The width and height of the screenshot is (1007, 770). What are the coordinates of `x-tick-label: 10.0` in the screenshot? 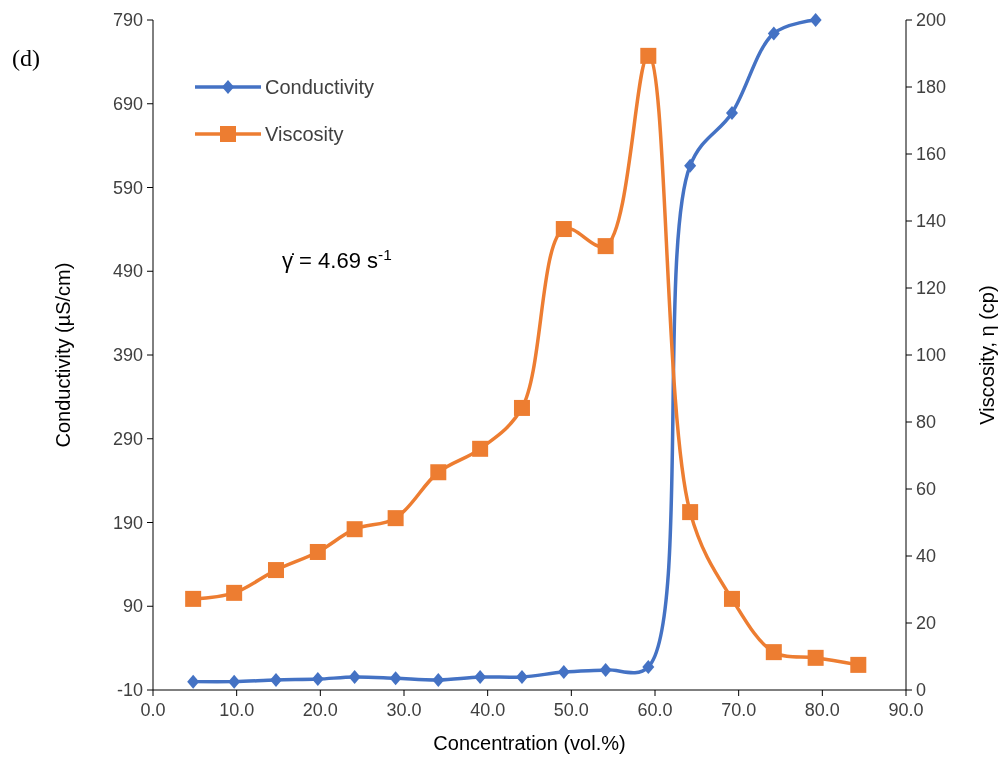 It's located at (237, 710).